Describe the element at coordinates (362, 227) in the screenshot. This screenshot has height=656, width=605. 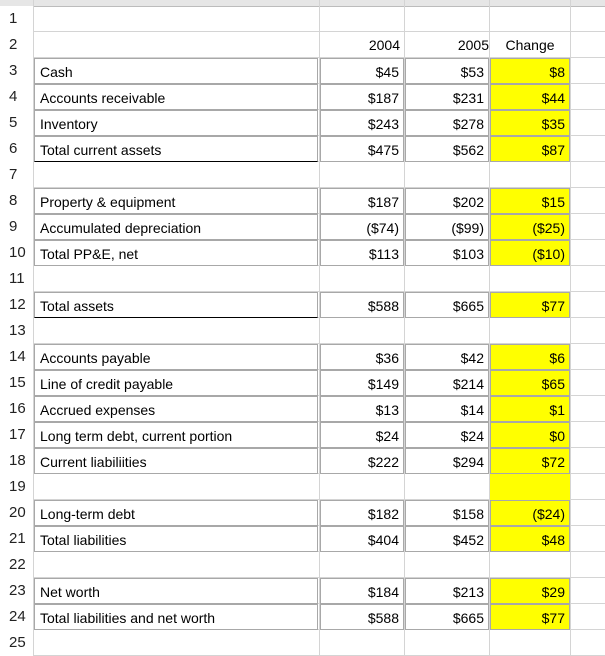
I see `cell-2004: ($74)` at that location.